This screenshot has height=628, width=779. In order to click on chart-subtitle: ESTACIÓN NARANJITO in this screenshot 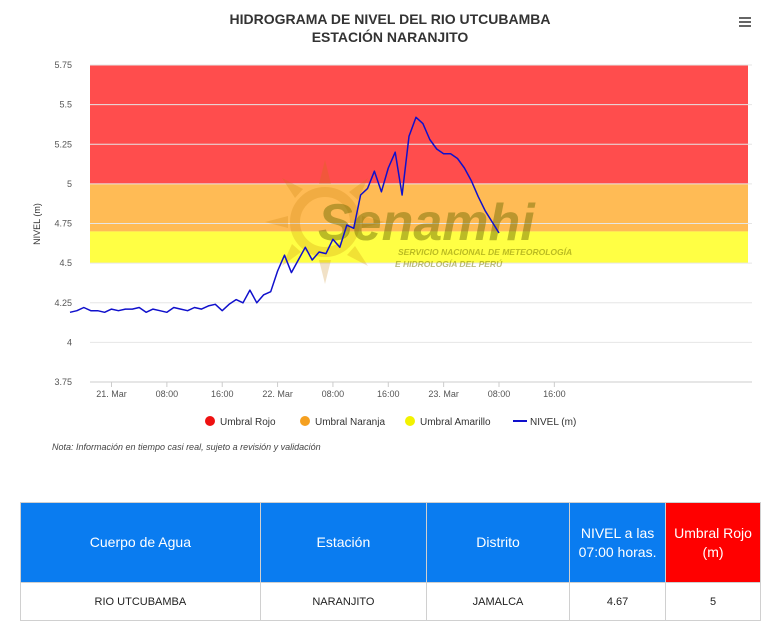, I will do `click(390, 36)`.